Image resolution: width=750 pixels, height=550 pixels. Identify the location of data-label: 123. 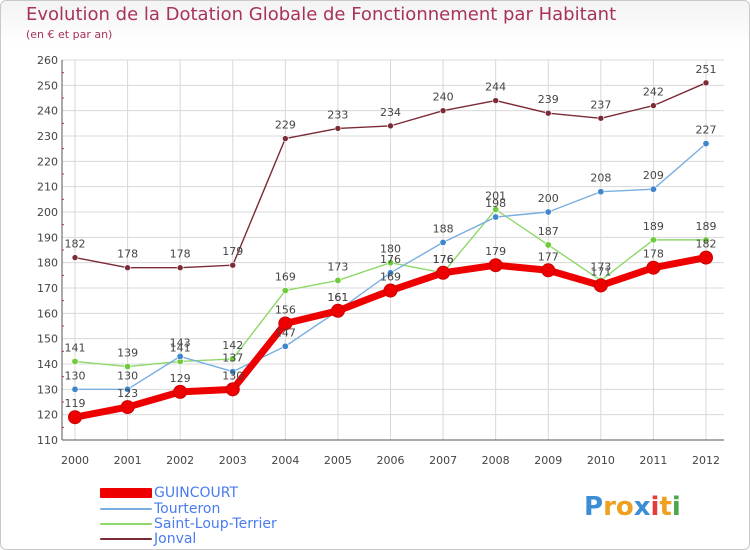
(127, 393).